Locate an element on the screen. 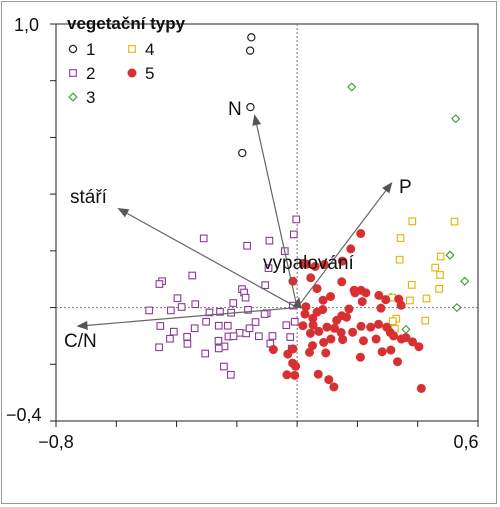 The width and height of the screenshot is (500, 507). legend-title: vegetační typy is located at coordinates (126, 23).